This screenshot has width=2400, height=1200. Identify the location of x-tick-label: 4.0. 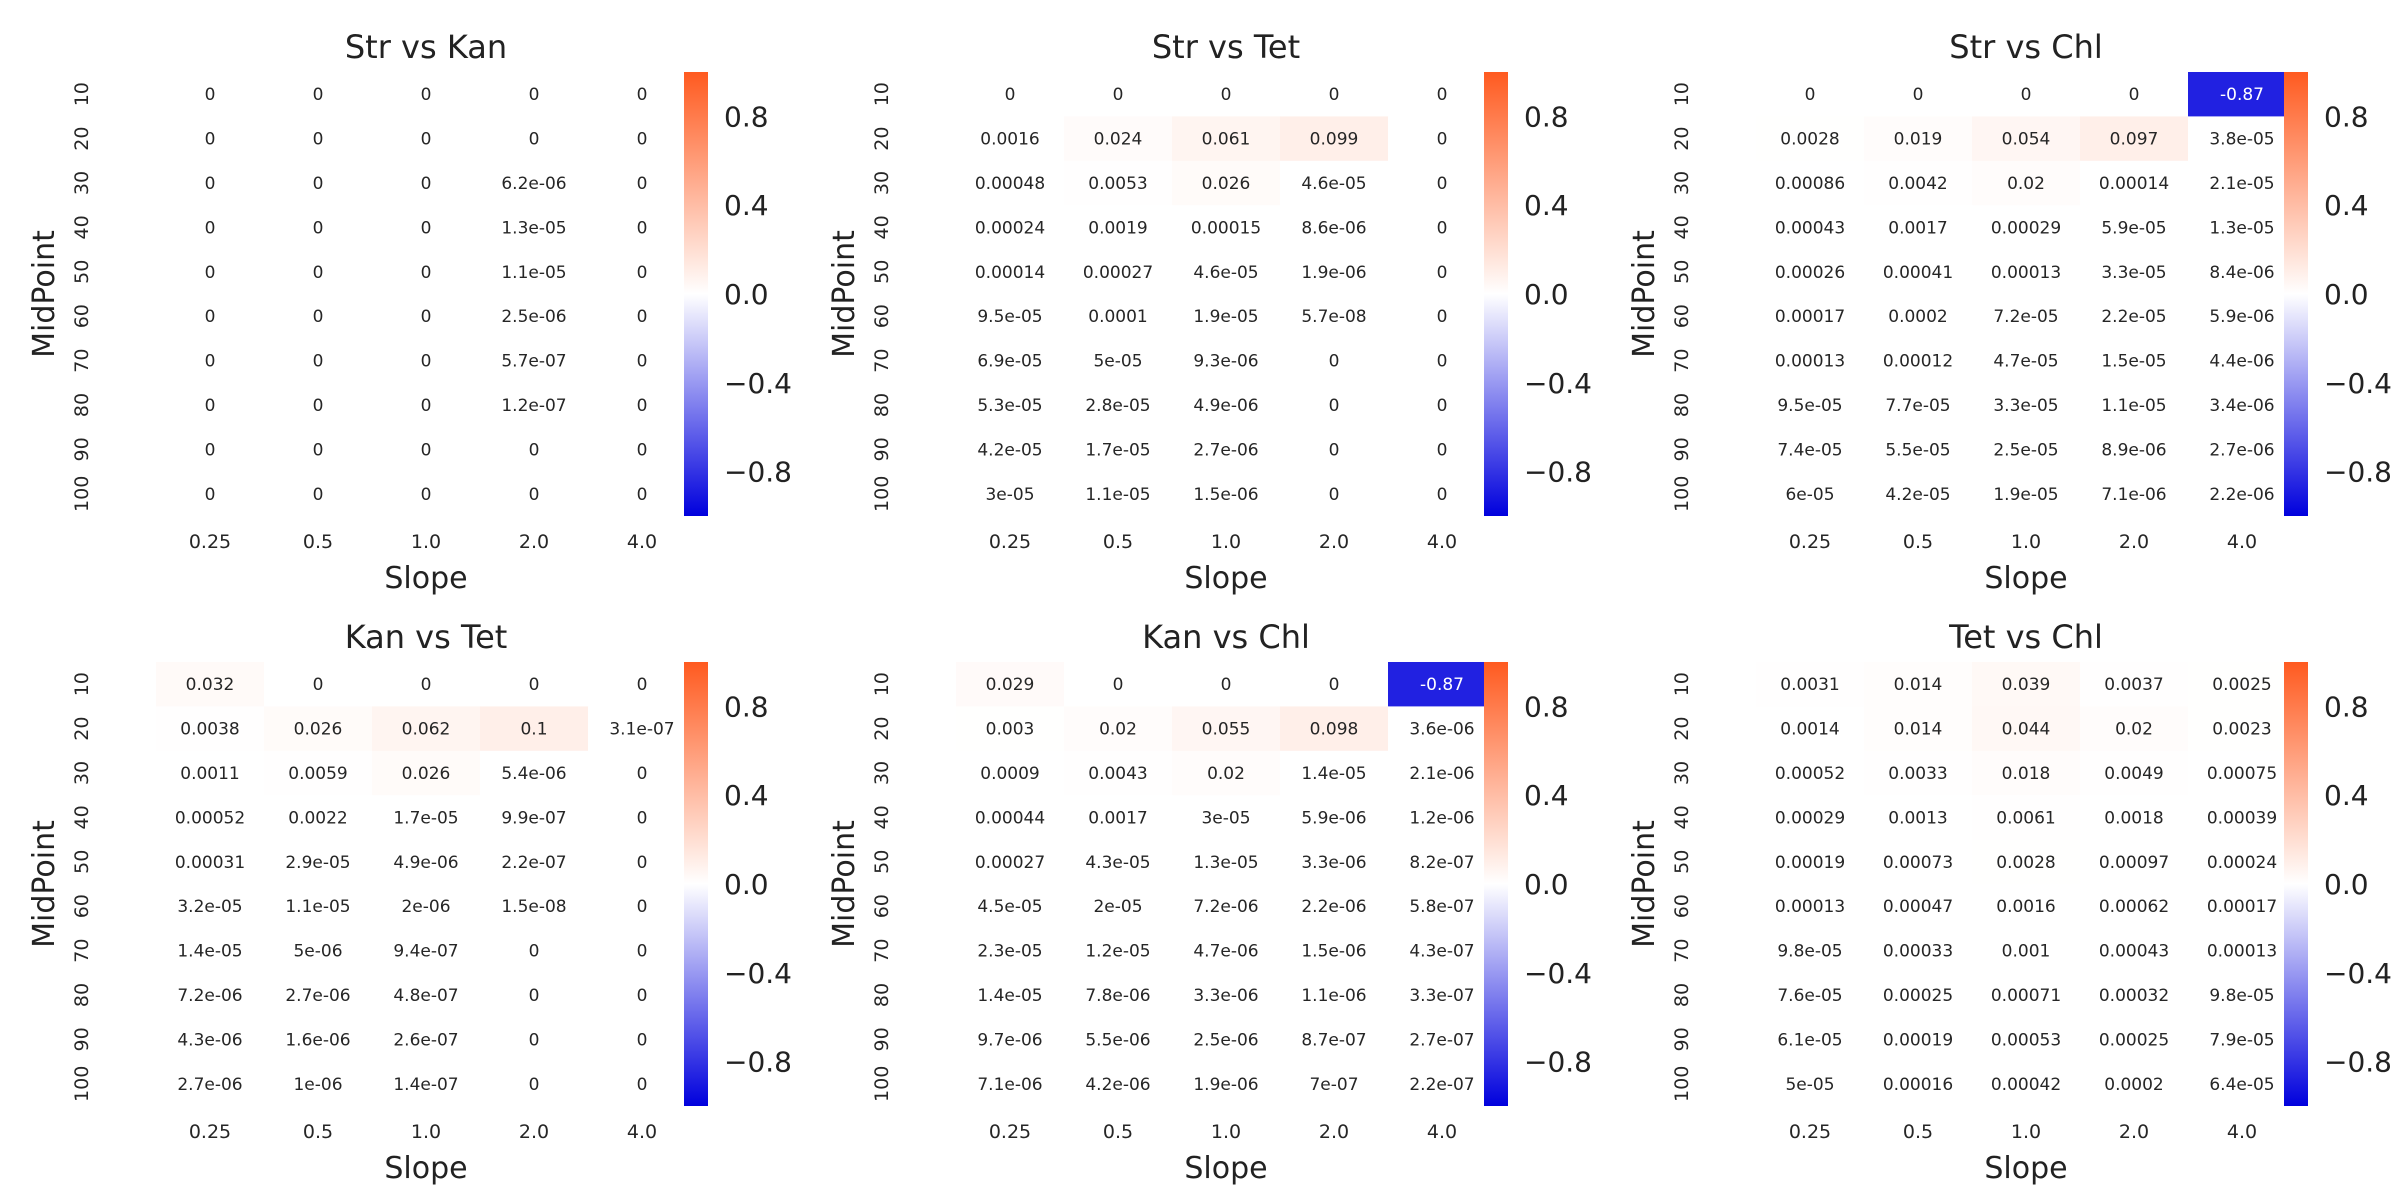
(642, 1132).